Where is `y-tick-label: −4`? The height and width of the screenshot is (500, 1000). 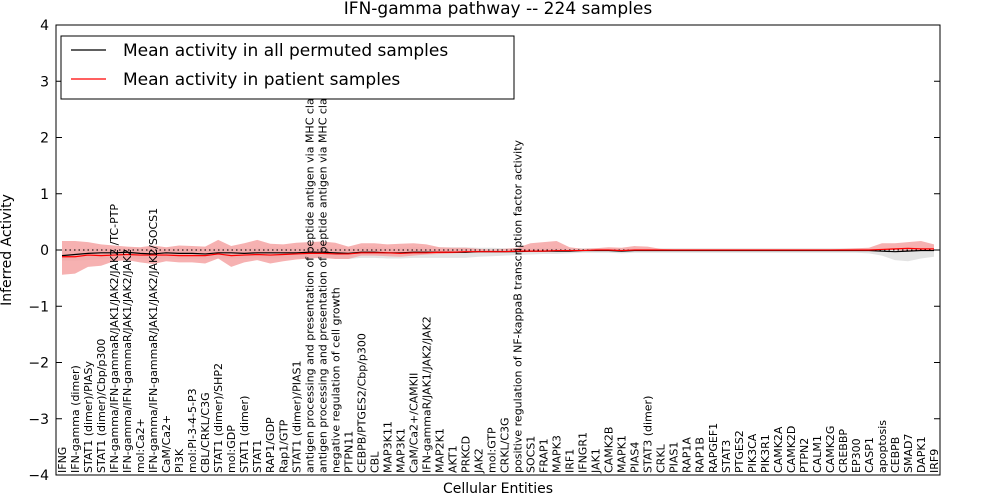
y-tick-label: −4 is located at coordinates (38, 476).